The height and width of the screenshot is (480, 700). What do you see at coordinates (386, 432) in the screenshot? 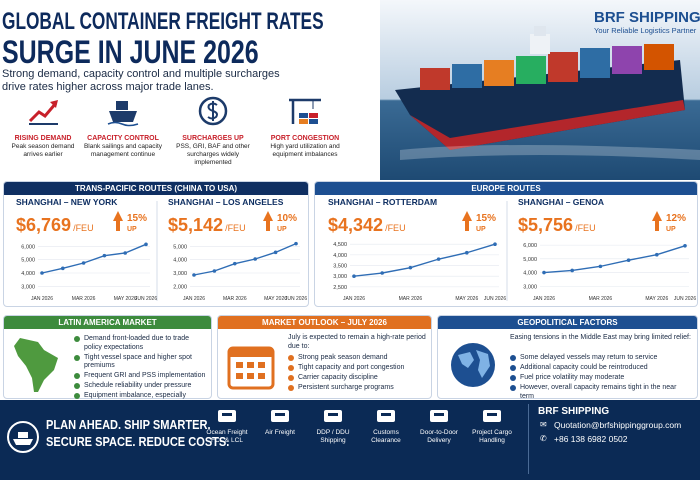
I see `service-label: Customs` at bounding box center [386, 432].